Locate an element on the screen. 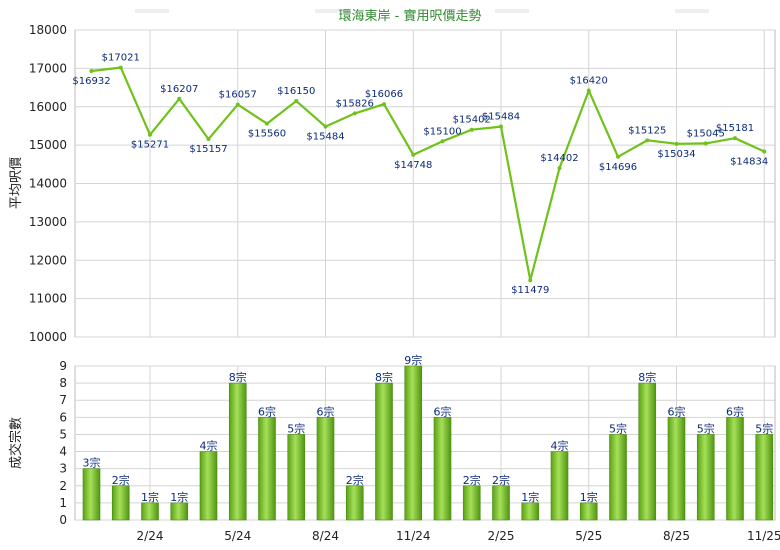 The image size is (780, 550). x-tick-label: 5/24 is located at coordinates (237, 536).